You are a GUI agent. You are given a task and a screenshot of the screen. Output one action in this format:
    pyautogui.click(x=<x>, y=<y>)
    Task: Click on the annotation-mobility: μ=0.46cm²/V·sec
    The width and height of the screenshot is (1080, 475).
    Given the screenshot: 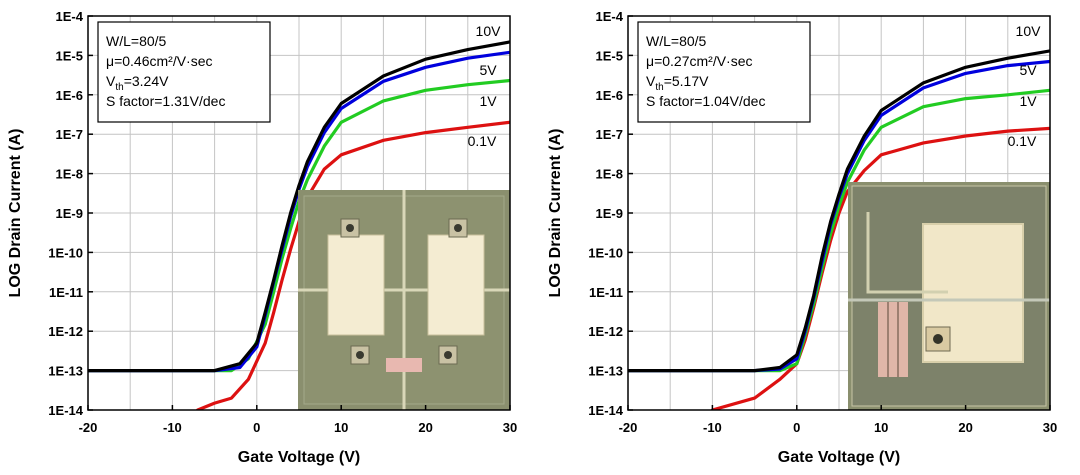 What is the action you would take?
    pyautogui.click(x=159, y=61)
    